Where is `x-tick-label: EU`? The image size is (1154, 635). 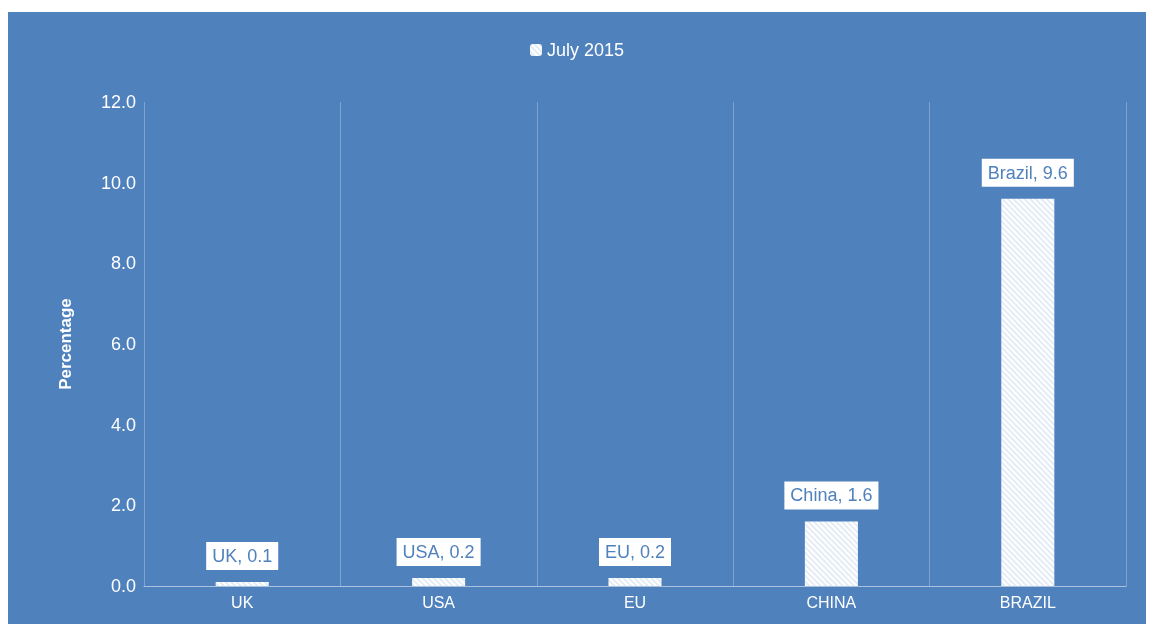
x-tick-label: EU is located at coordinates (635, 602).